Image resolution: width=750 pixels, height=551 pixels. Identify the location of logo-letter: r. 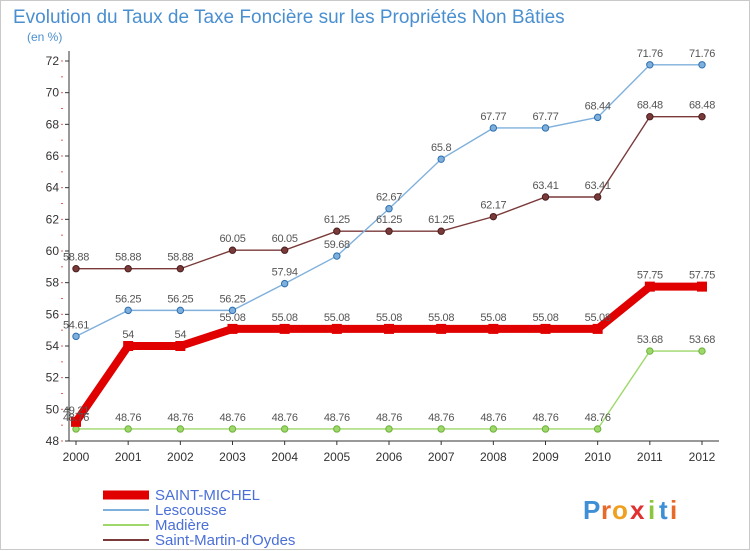
(606, 510).